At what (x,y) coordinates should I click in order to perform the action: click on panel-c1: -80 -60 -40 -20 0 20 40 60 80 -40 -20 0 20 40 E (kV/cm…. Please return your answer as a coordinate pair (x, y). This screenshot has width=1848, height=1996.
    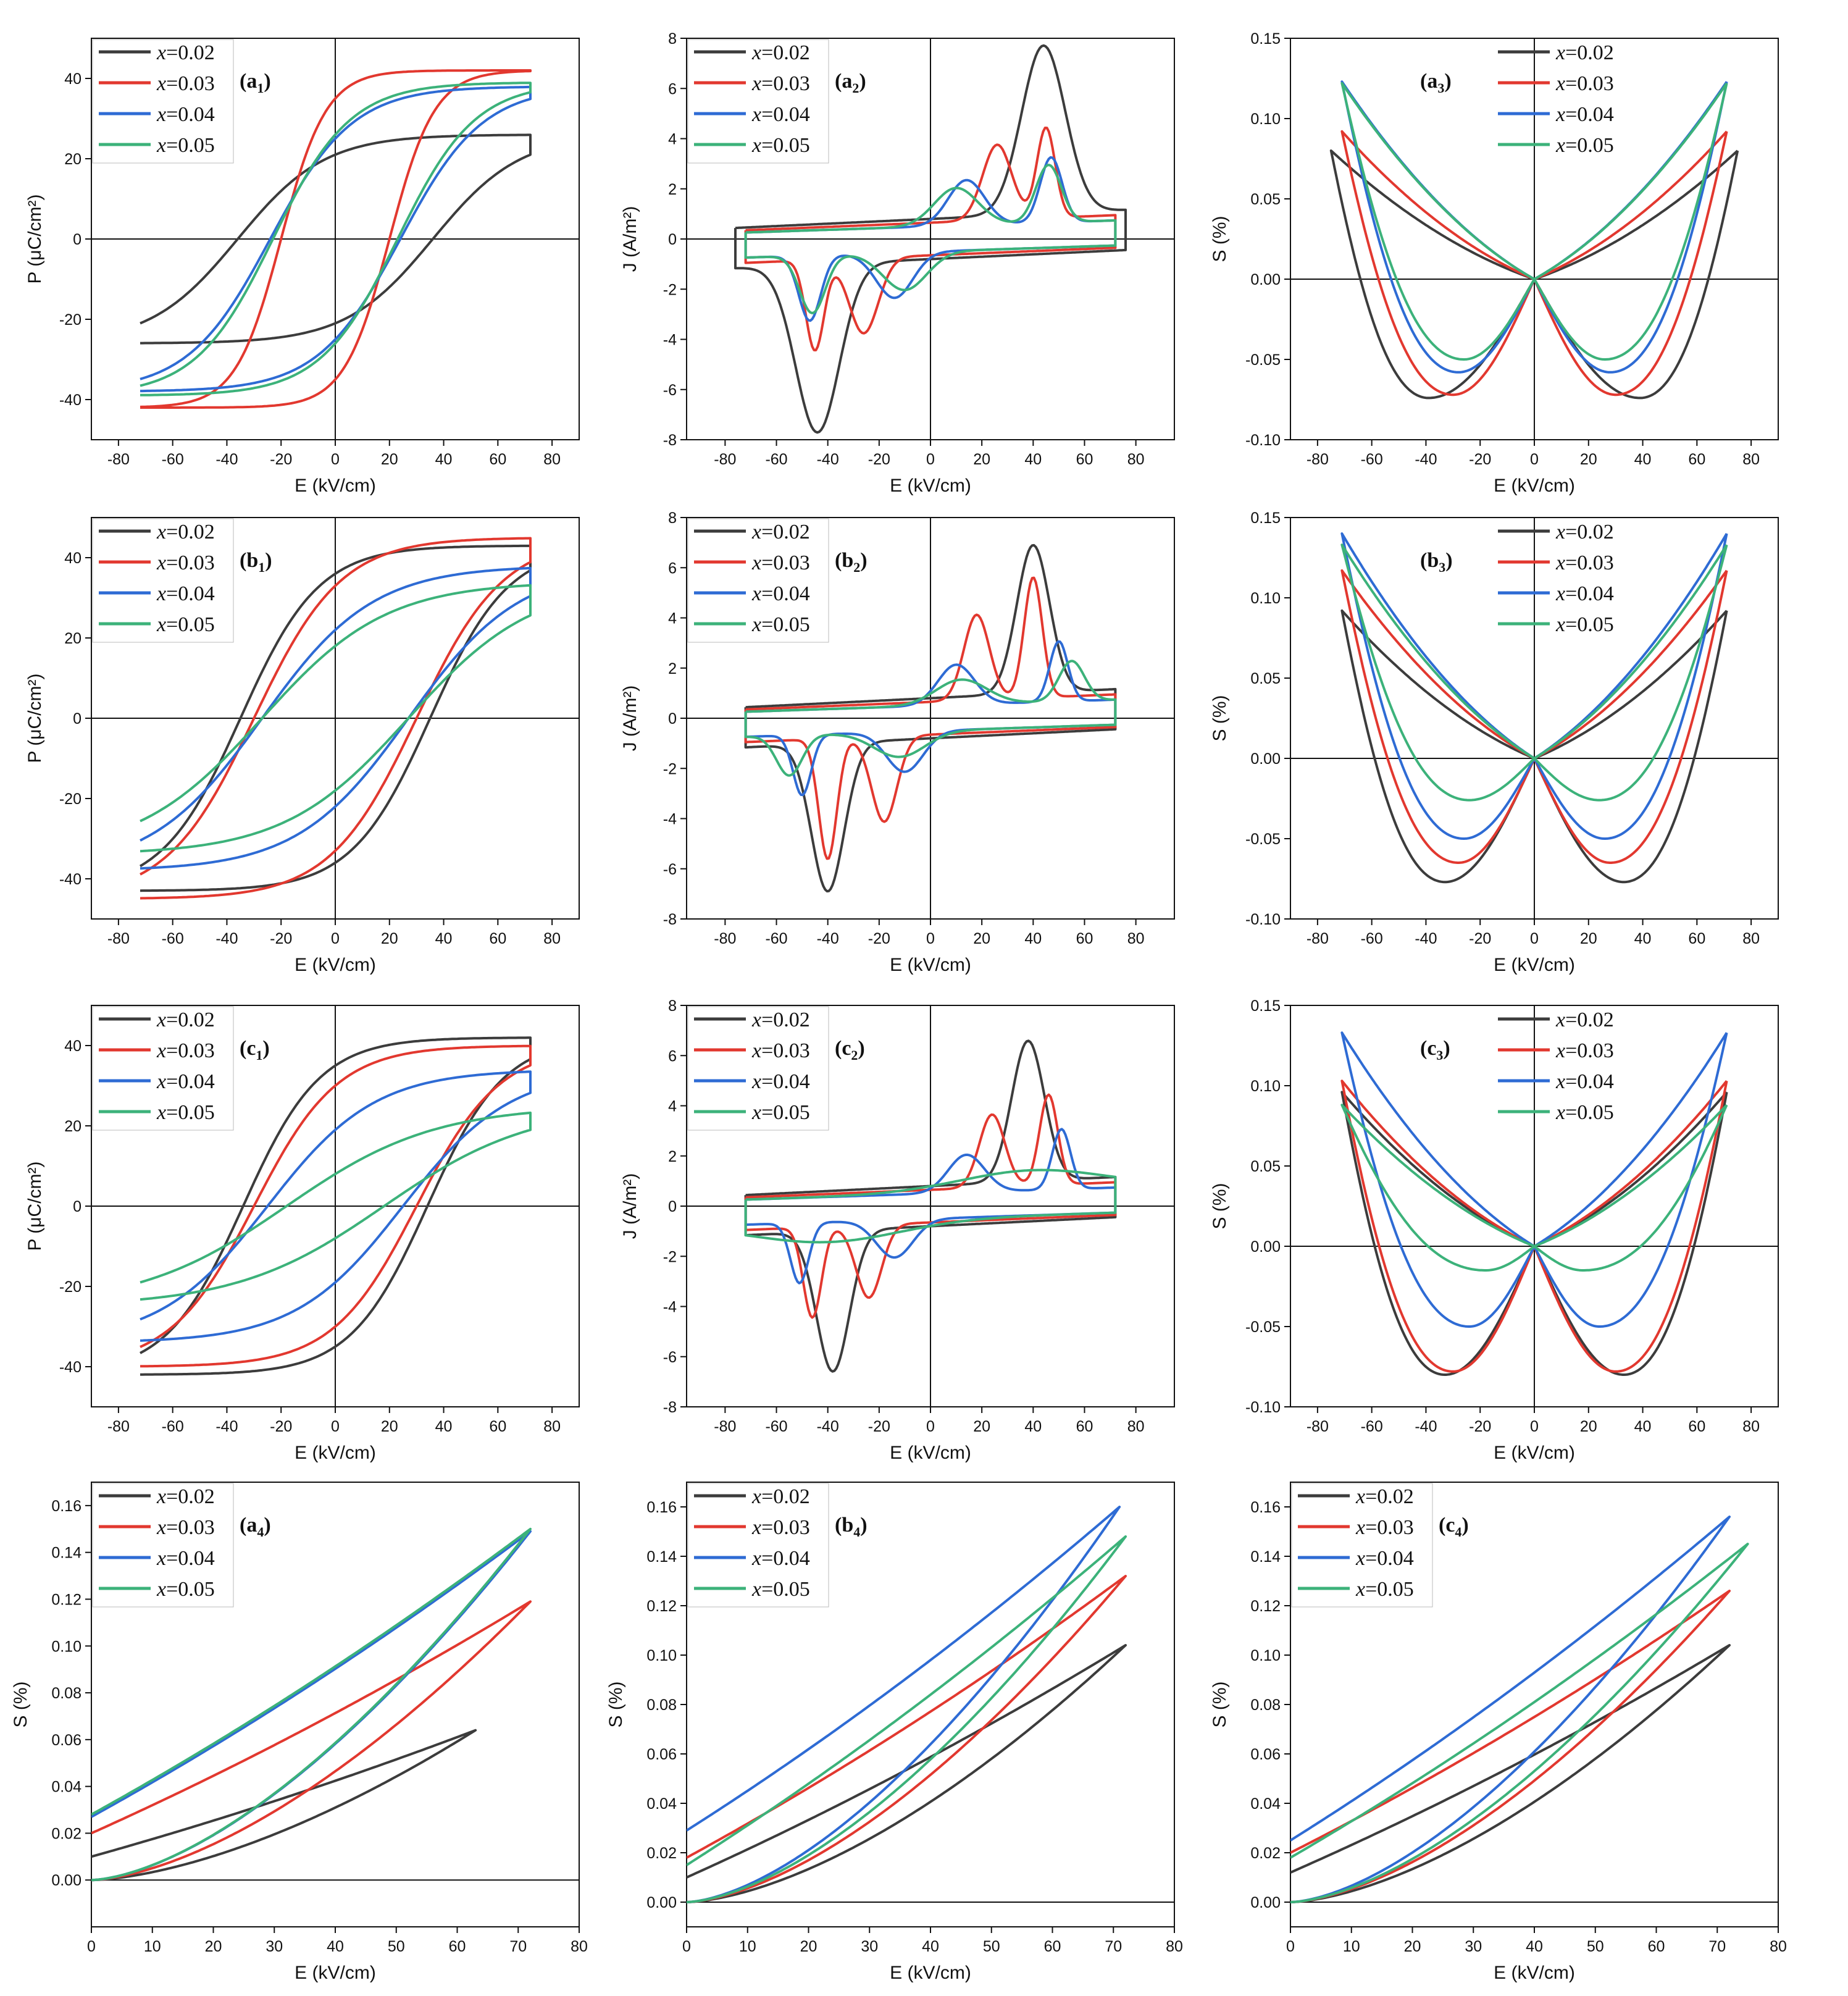
    Looking at the image, I should click on (302, 1234).